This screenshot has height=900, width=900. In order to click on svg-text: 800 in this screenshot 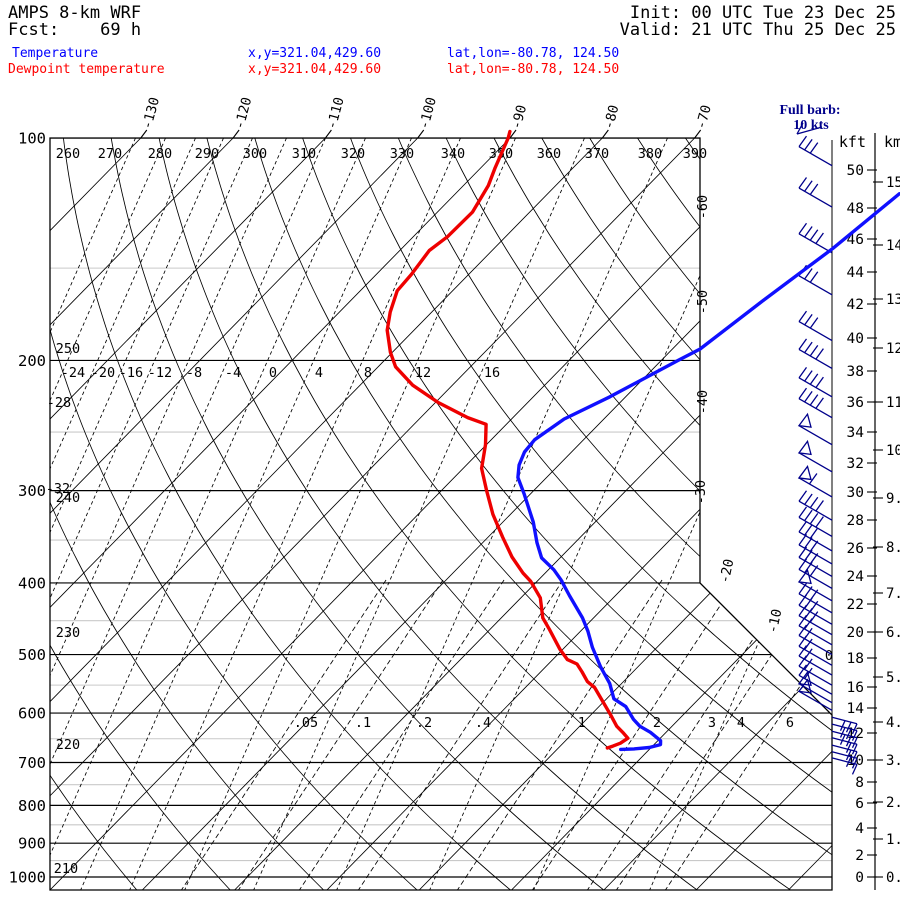, I will do `click(32, 806)`.